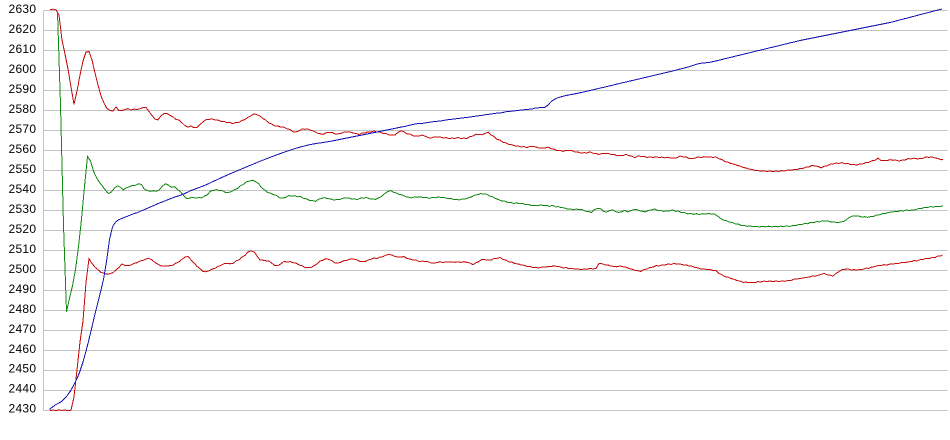  Describe the element at coordinates (22, 309) in the screenshot. I see `svg-text: 2480` at that location.